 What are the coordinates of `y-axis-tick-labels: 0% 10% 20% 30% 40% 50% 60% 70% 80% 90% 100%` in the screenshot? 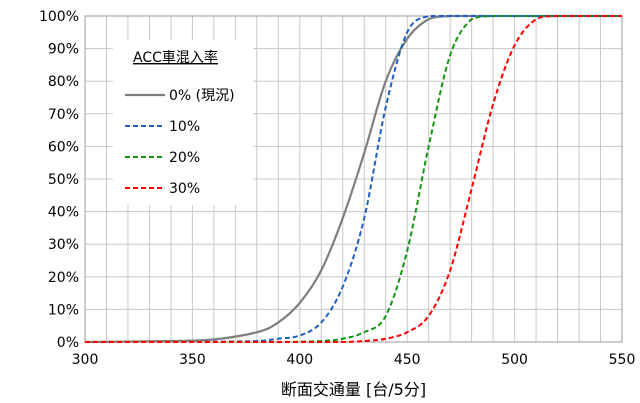 It's located at (59, 180).